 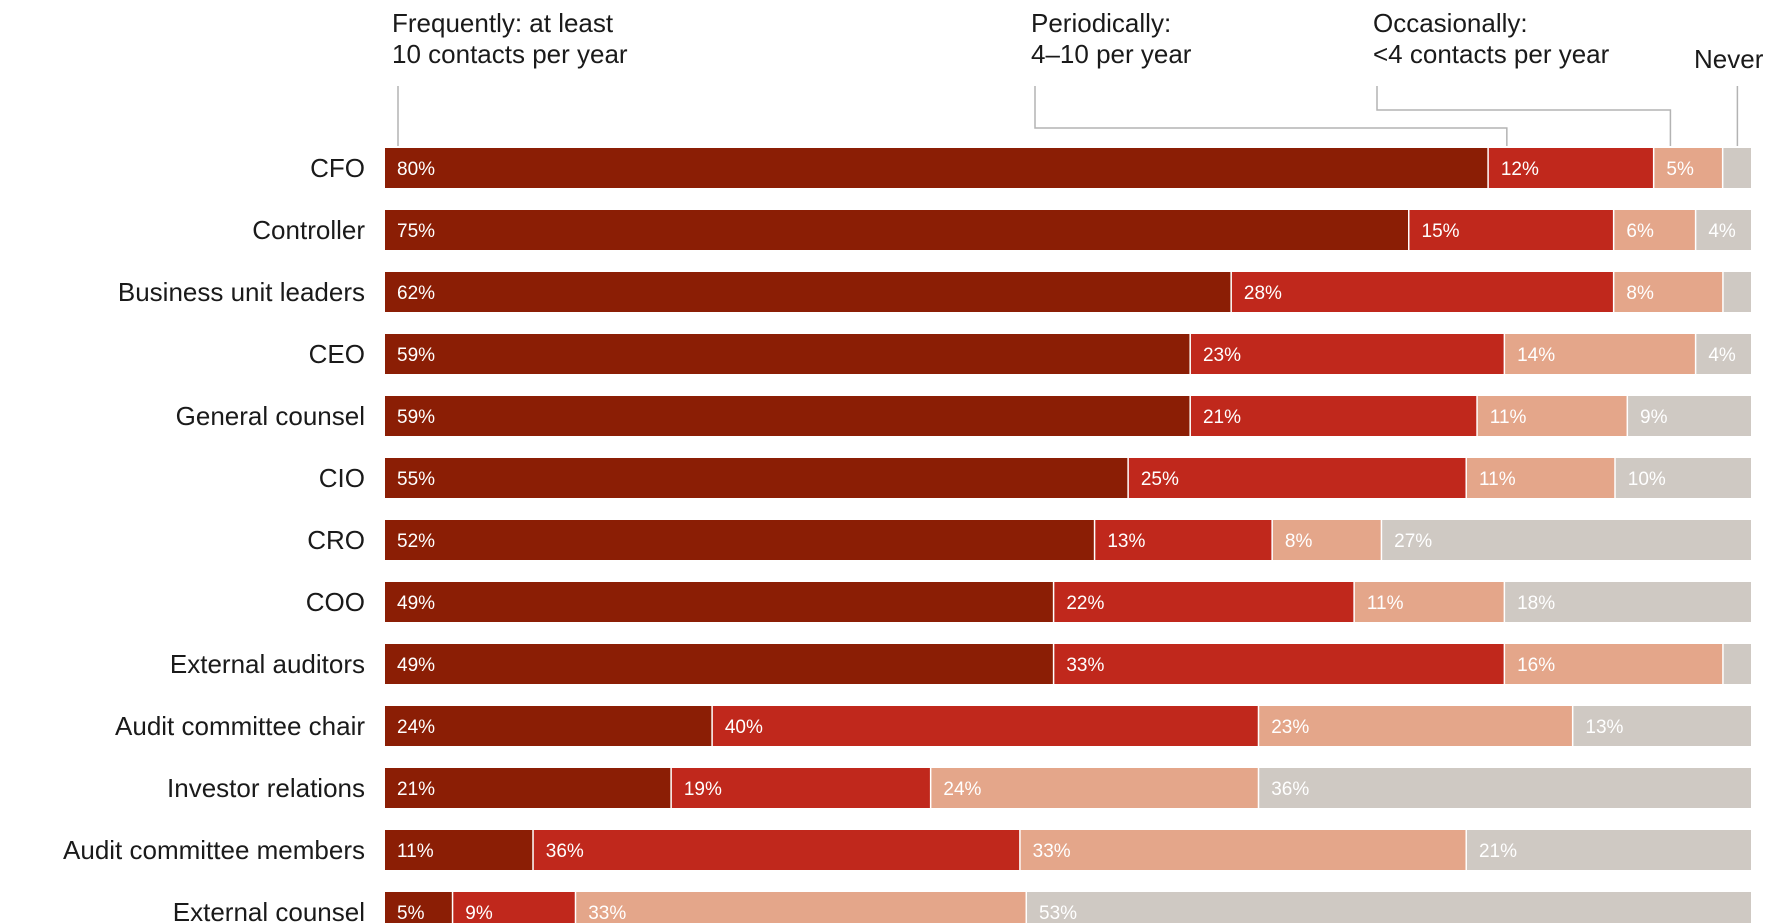 I want to click on bar-row-external-counsel: External counsel 5% 9% 33% 53%, so click(x=962, y=907).